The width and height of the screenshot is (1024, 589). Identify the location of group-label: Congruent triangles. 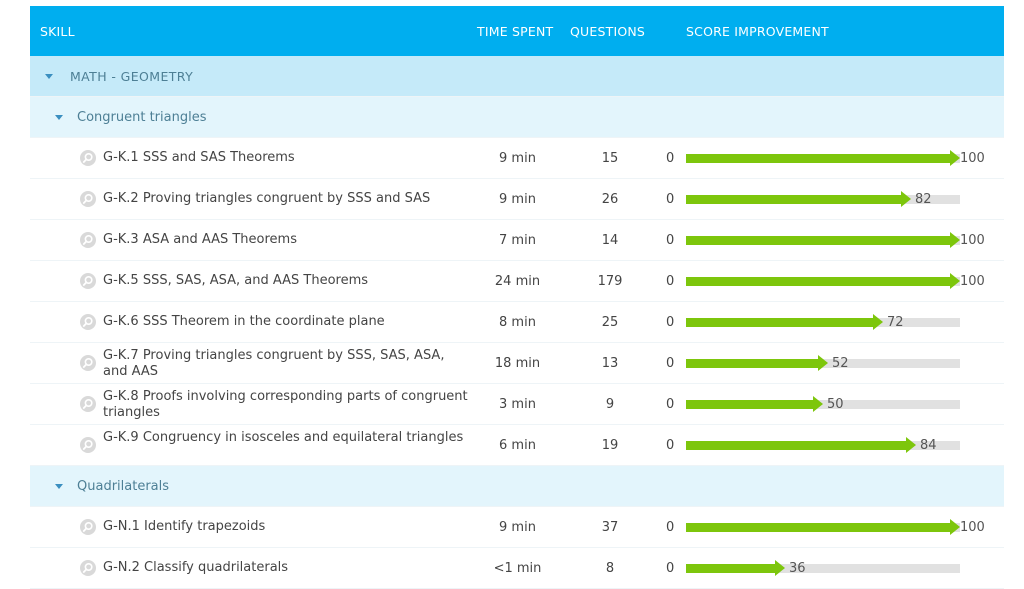
(142, 117).